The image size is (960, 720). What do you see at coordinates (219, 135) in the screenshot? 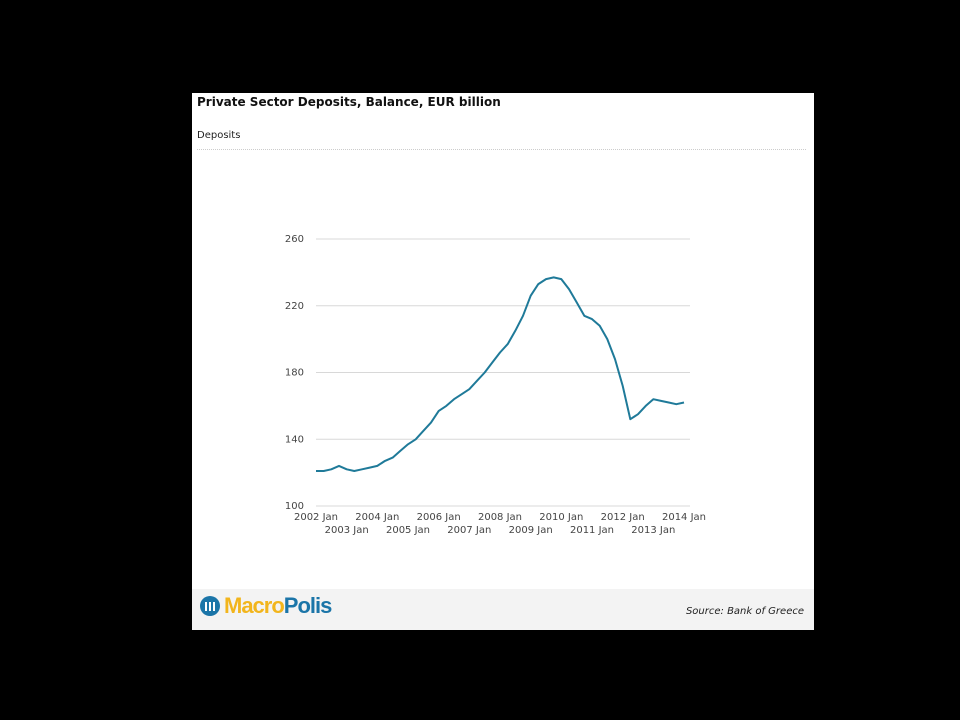
I see `series-label: Deposits` at bounding box center [219, 135].